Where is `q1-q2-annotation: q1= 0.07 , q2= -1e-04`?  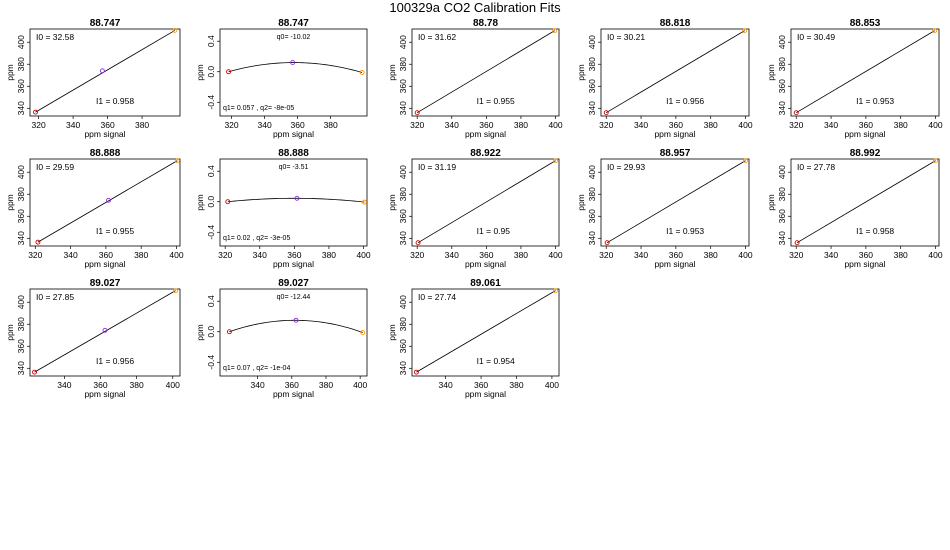
q1-q2-annotation: q1= 0.07 , q2= -1e-04 is located at coordinates (256, 368).